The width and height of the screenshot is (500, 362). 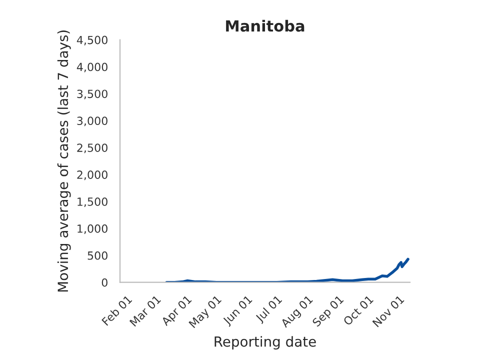 What do you see at coordinates (92, 149) in the screenshot?
I see `y-tick-label: 2,500` at bounding box center [92, 149].